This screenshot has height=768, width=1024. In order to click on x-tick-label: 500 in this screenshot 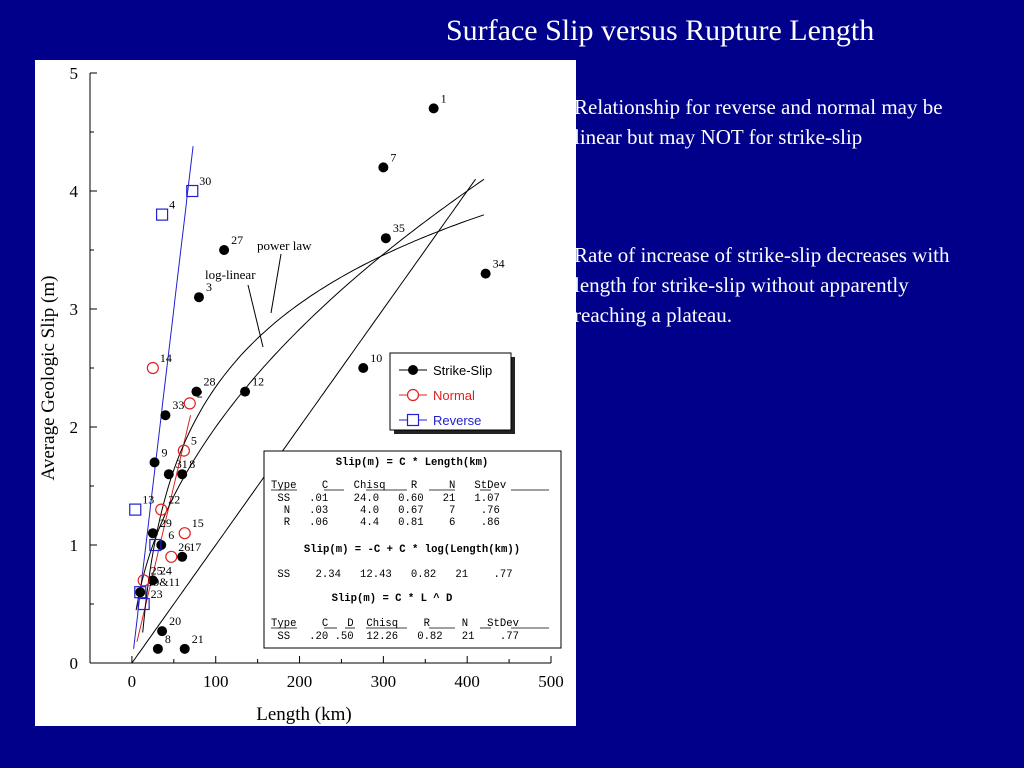, I will do `click(551, 681)`.